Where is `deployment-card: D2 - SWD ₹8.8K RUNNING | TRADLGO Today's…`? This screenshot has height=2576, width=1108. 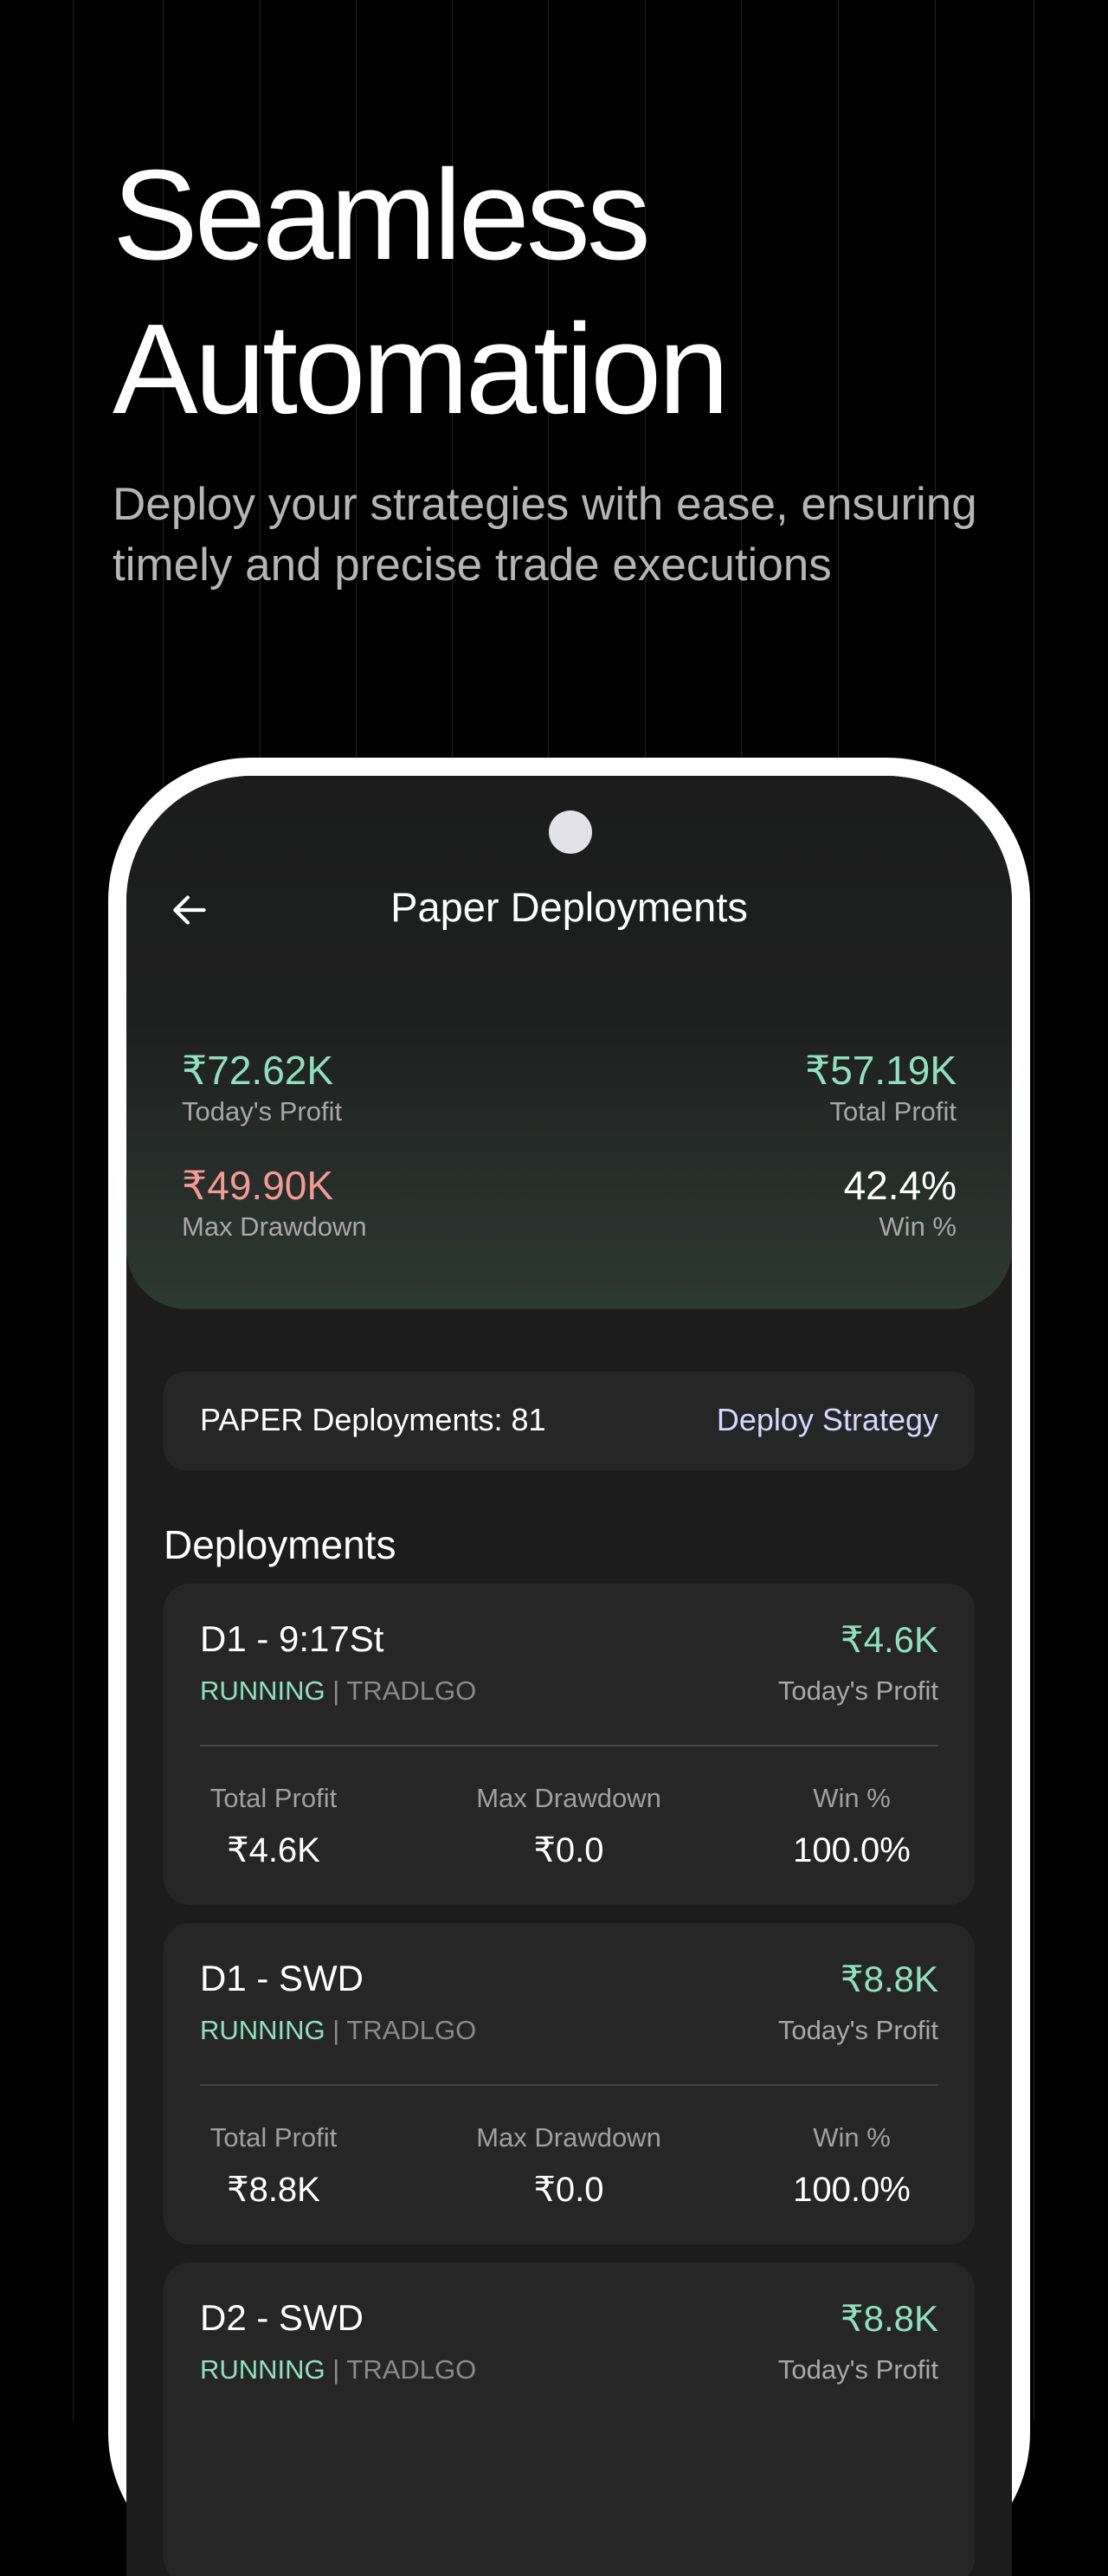 deployment-card: D2 - SWD ₹8.8K RUNNING | TRADLGO Today's… is located at coordinates (569, 2419).